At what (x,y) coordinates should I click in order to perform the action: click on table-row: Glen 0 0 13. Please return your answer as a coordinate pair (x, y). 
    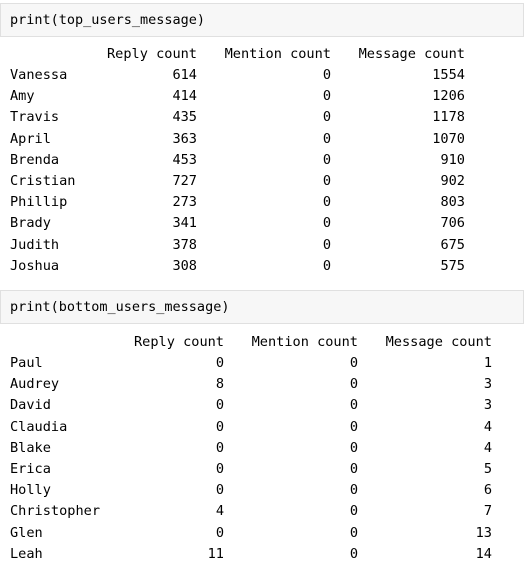
    Looking at the image, I should click on (263, 533).